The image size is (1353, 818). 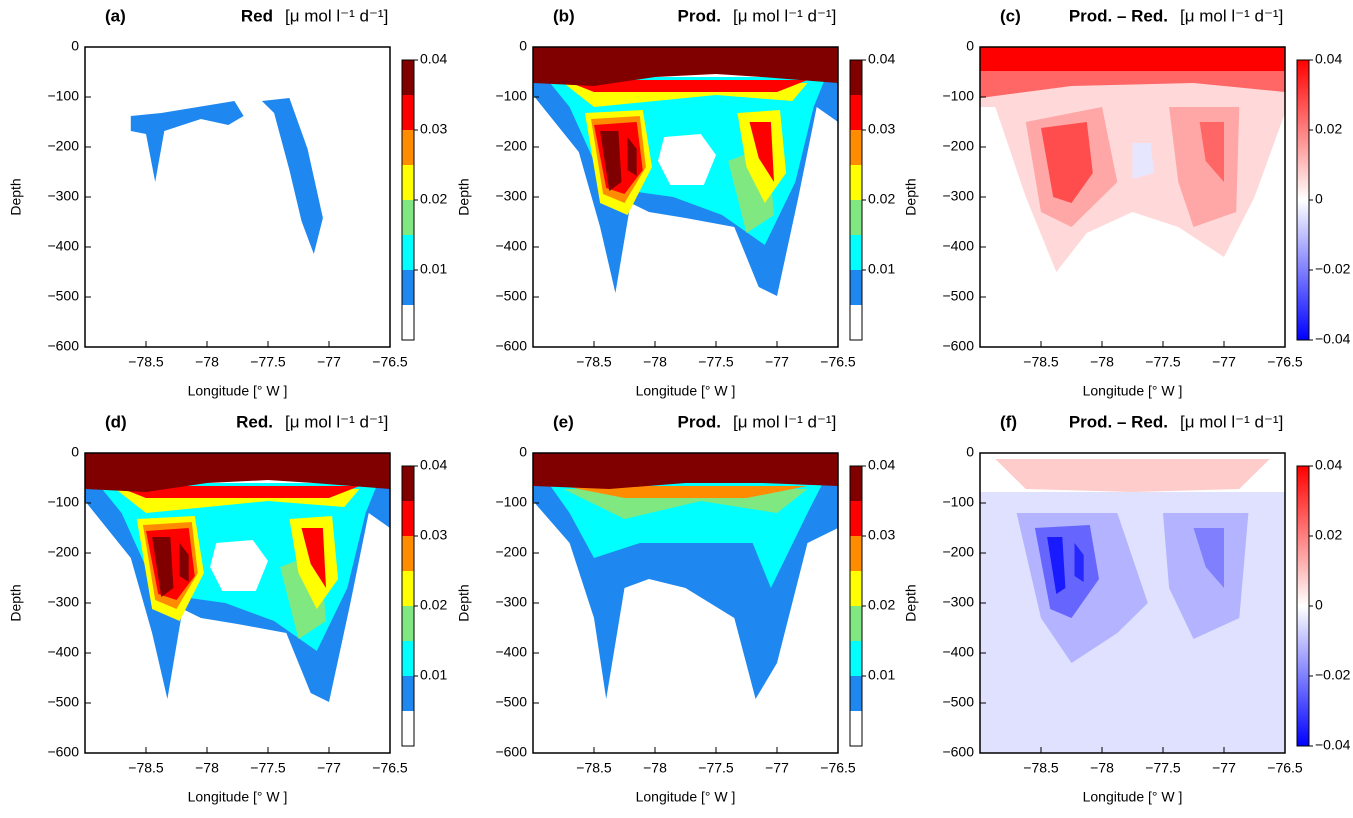 What do you see at coordinates (1303, 200) in the screenshot?
I see `colorbar-gradient` at bounding box center [1303, 200].